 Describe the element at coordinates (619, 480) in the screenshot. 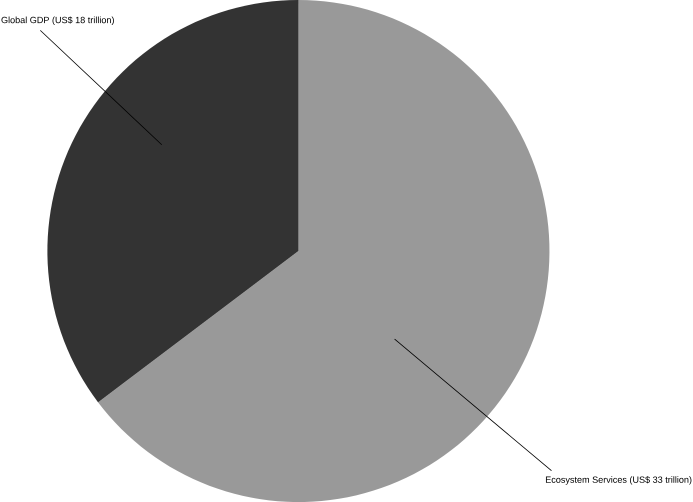

I see `slice-label: Ecosystem Services (US$ 33 trillion)` at that location.